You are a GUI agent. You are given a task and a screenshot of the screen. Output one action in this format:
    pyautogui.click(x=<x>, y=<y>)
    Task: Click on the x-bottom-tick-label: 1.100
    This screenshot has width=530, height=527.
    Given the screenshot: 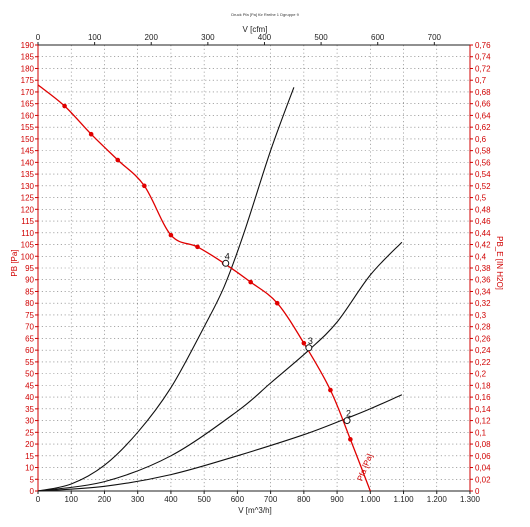 What is the action you would take?
    pyautogui.click(x=404, y=499)
    